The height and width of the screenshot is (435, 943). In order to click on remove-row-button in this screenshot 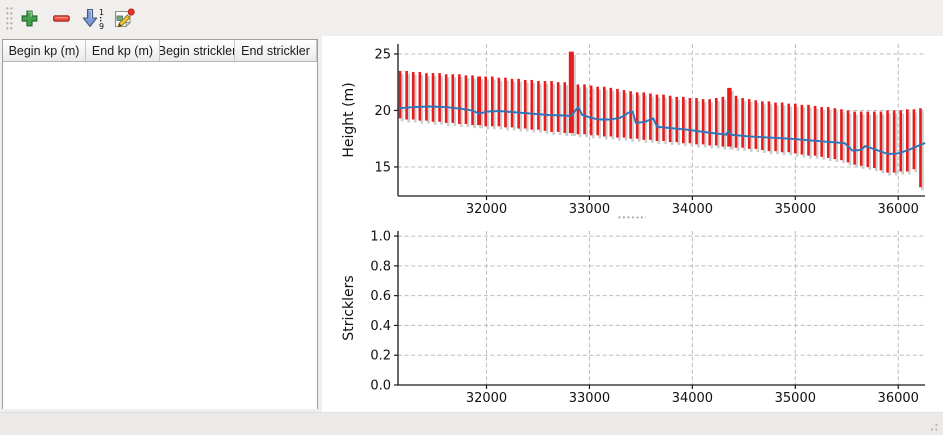, I will do `click(61, 18)`.